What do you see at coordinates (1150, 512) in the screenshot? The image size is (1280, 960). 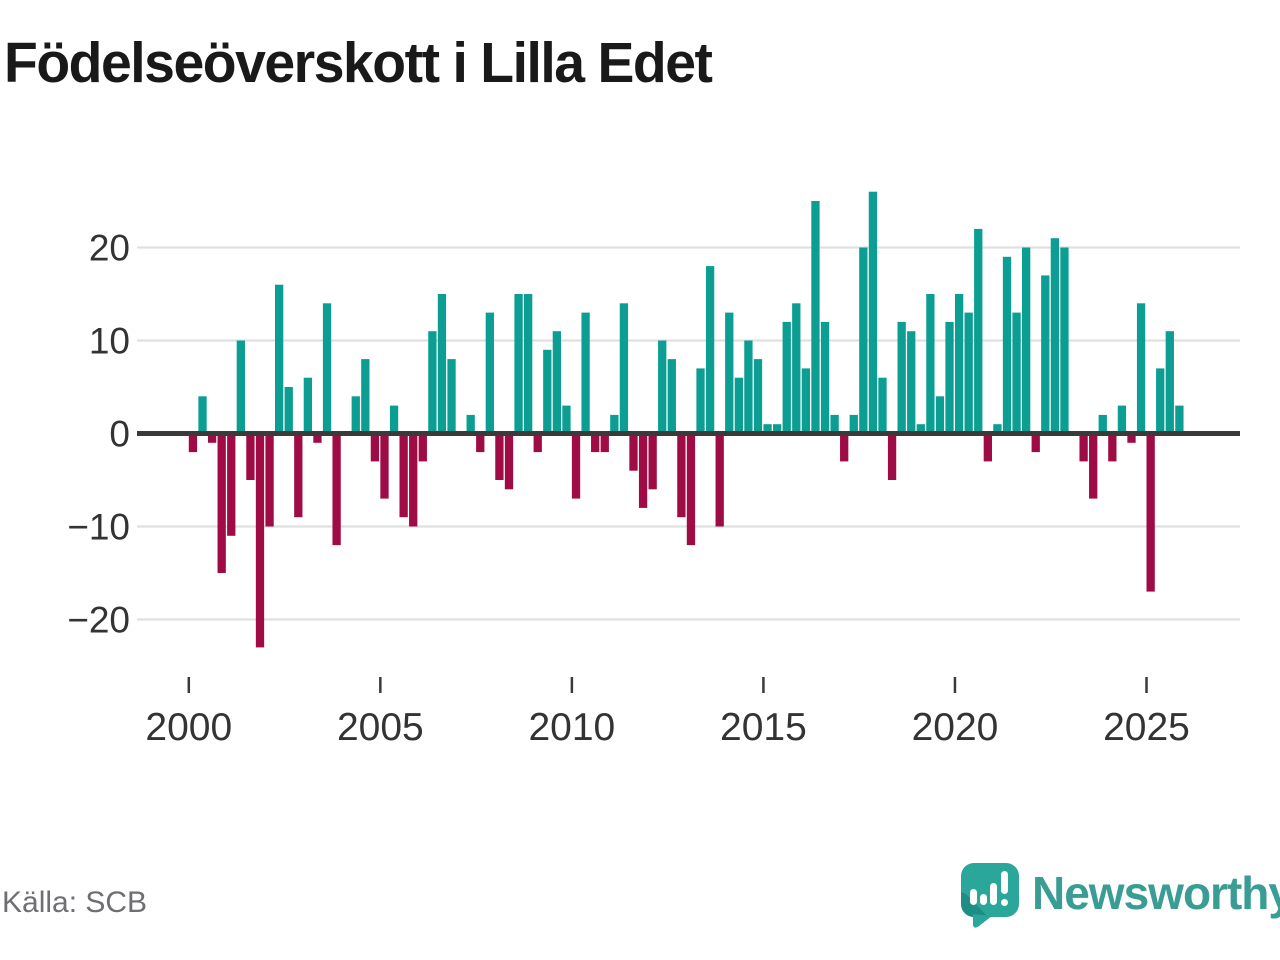 I see `bar-2025 K1` at bounding box center [1150, 512].